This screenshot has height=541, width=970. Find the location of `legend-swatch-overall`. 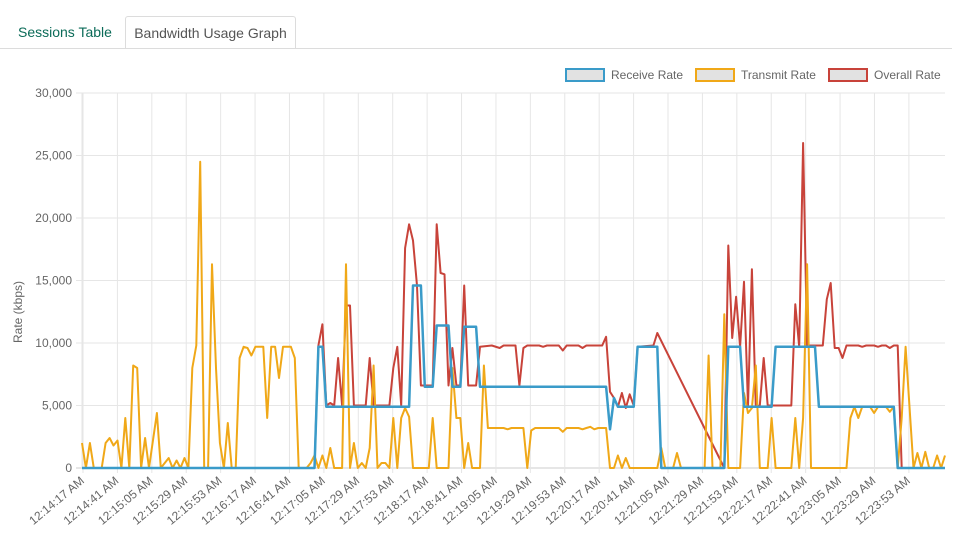

legend-swatch-overall is located at coordinates (848, 75).